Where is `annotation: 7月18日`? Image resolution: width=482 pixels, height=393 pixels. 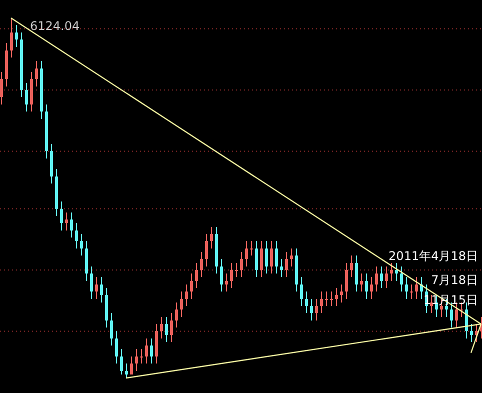 annotation: 7月18日 is located at coordinates (454, 280).